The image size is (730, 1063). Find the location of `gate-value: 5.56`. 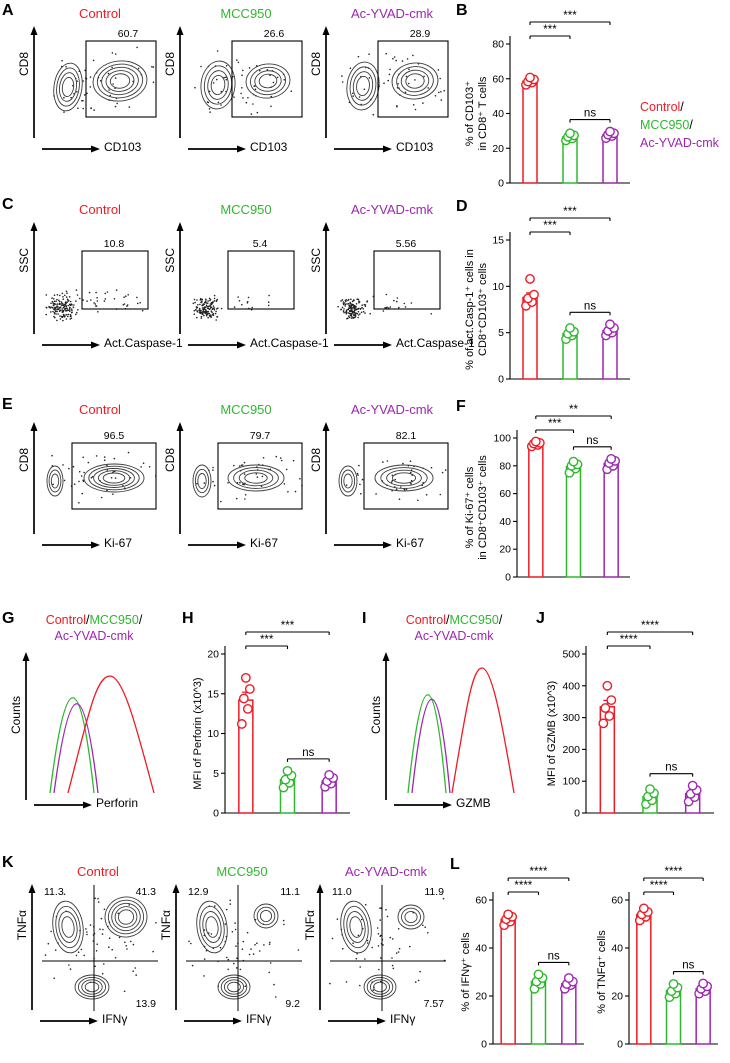

gate-value: 5.56 is located at coordinates (406, 244).